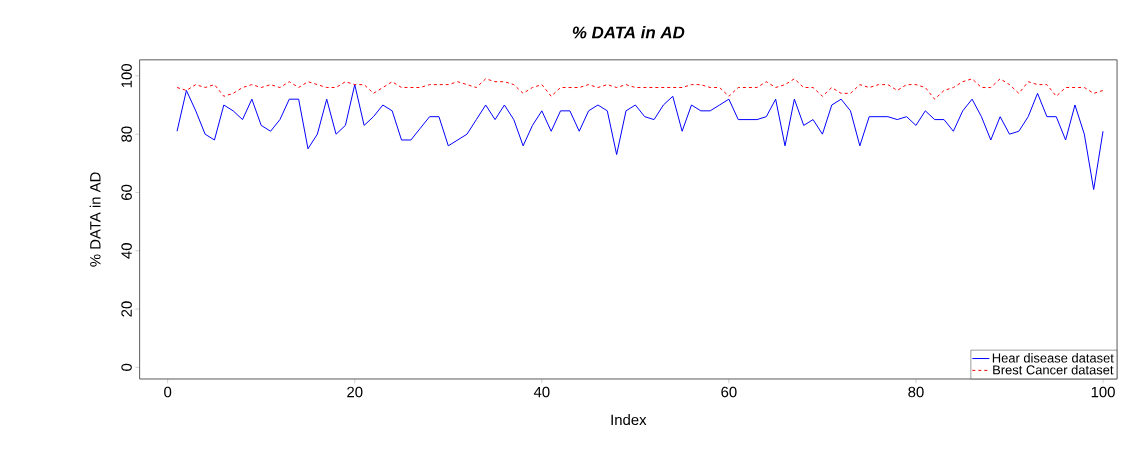 The height and width of the screenshot is (466, 1137). I want to click on y-axis-title: % DATA in AD, so click(95, 219).